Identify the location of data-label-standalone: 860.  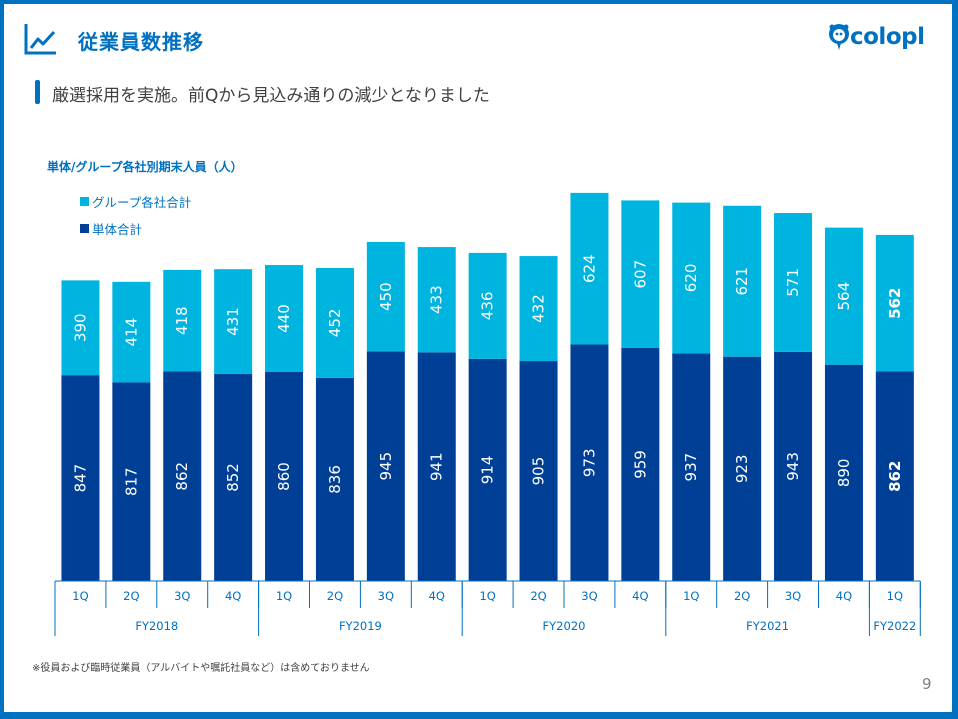
(284, 476).